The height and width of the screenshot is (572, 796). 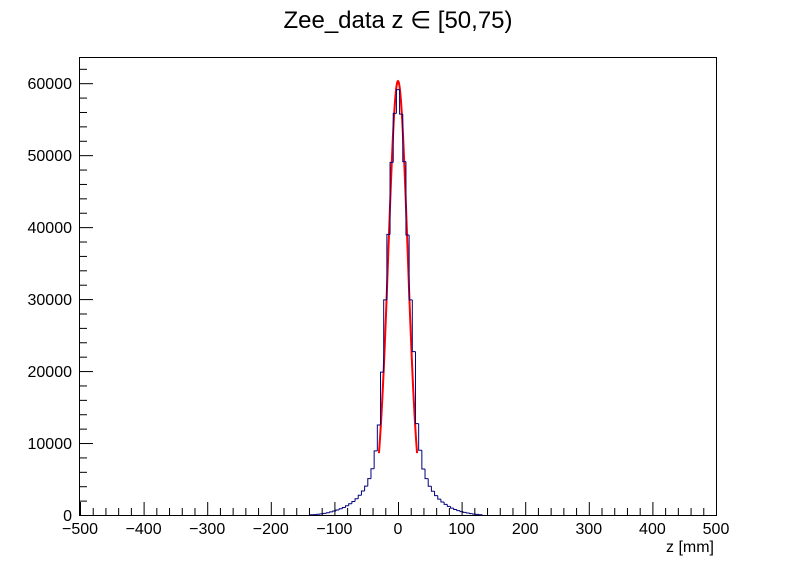 I want to click on gaussian-fit-curve, so click(x=398, y=266).